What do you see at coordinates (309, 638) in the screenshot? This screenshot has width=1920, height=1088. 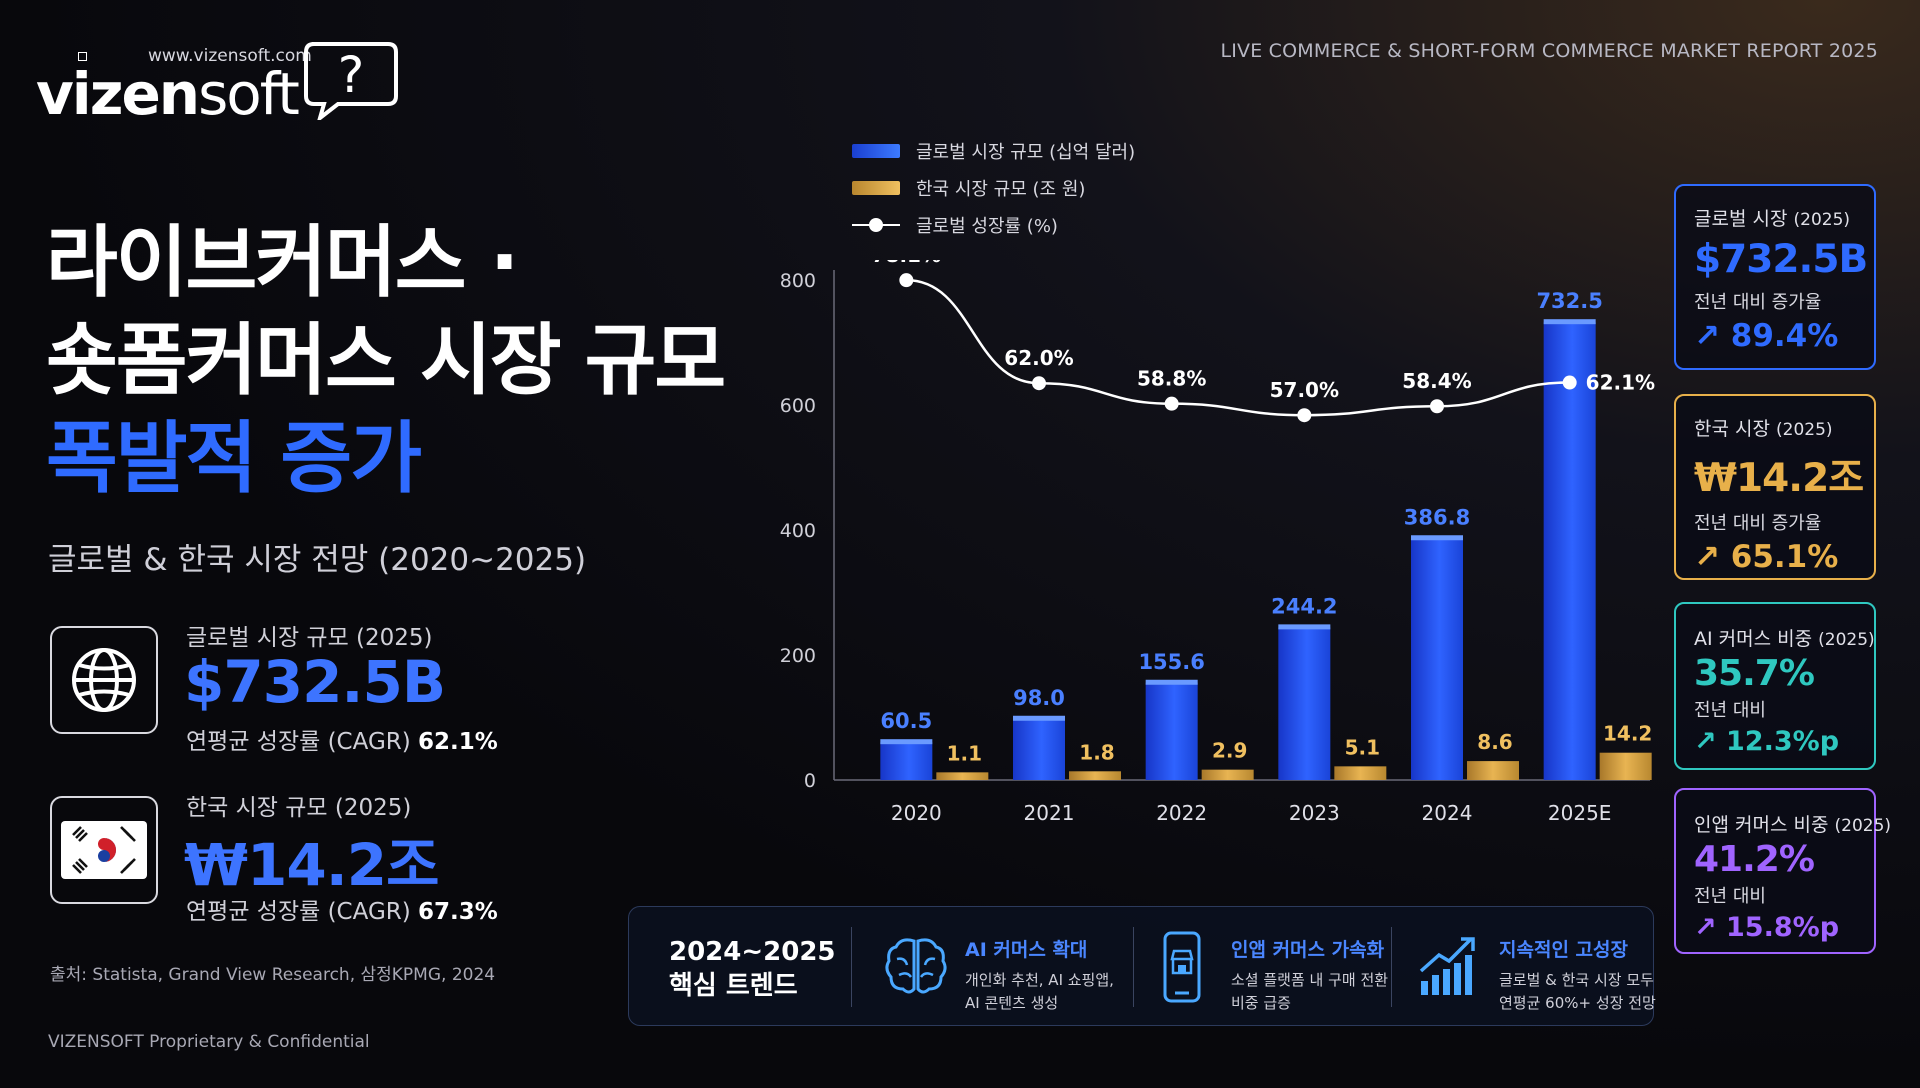 I see `stat-global-label: 글로벌 시장 규모 (2025)` at bounding box center [309, 638].